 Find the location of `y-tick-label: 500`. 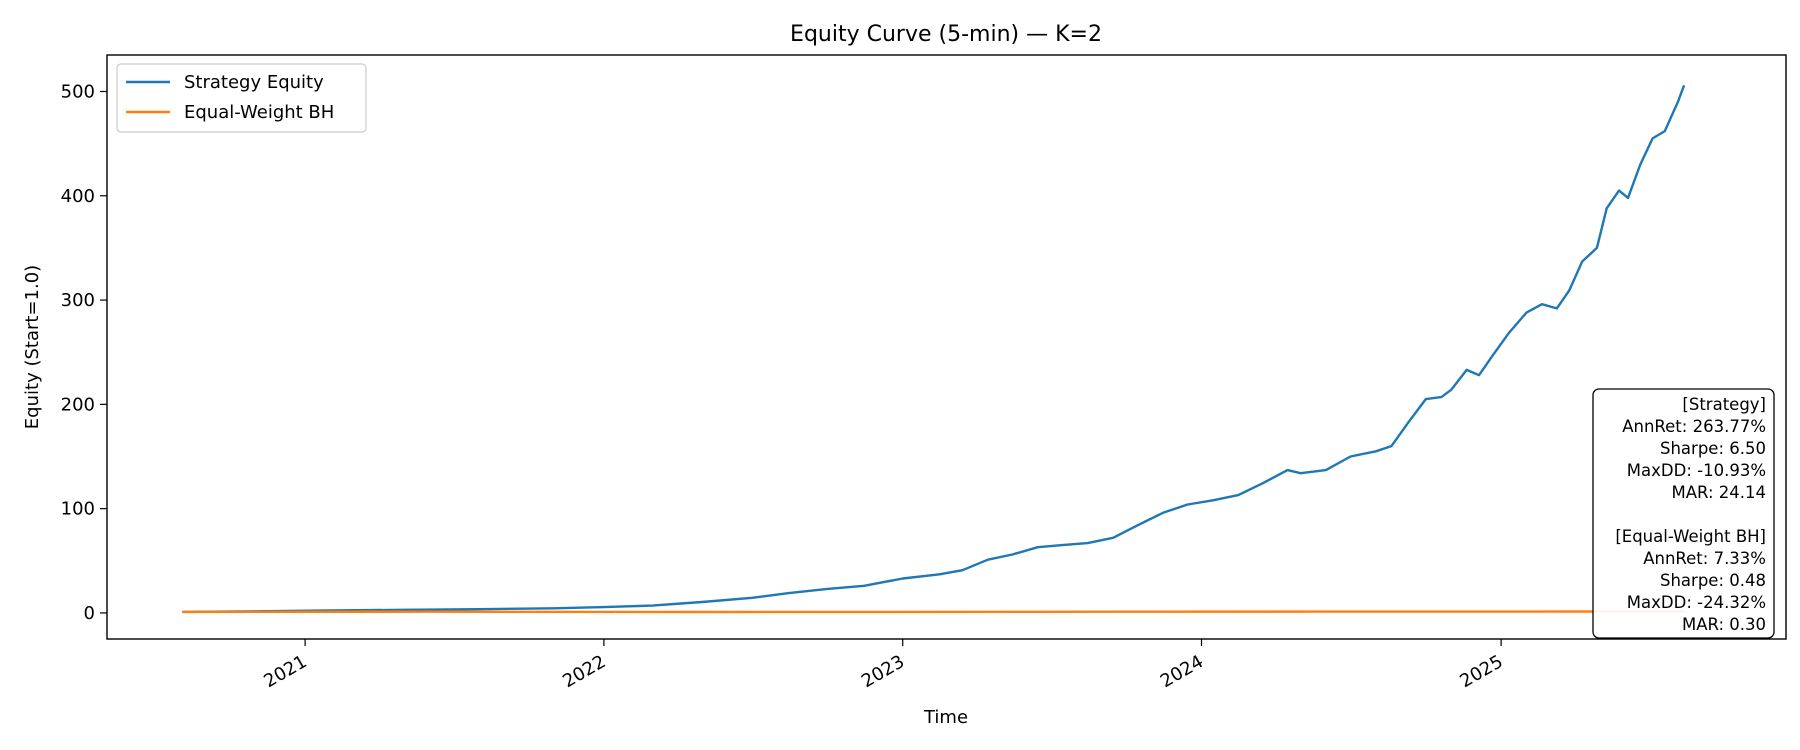

y-tick-label: 500 is located at coordinates (78, 92).